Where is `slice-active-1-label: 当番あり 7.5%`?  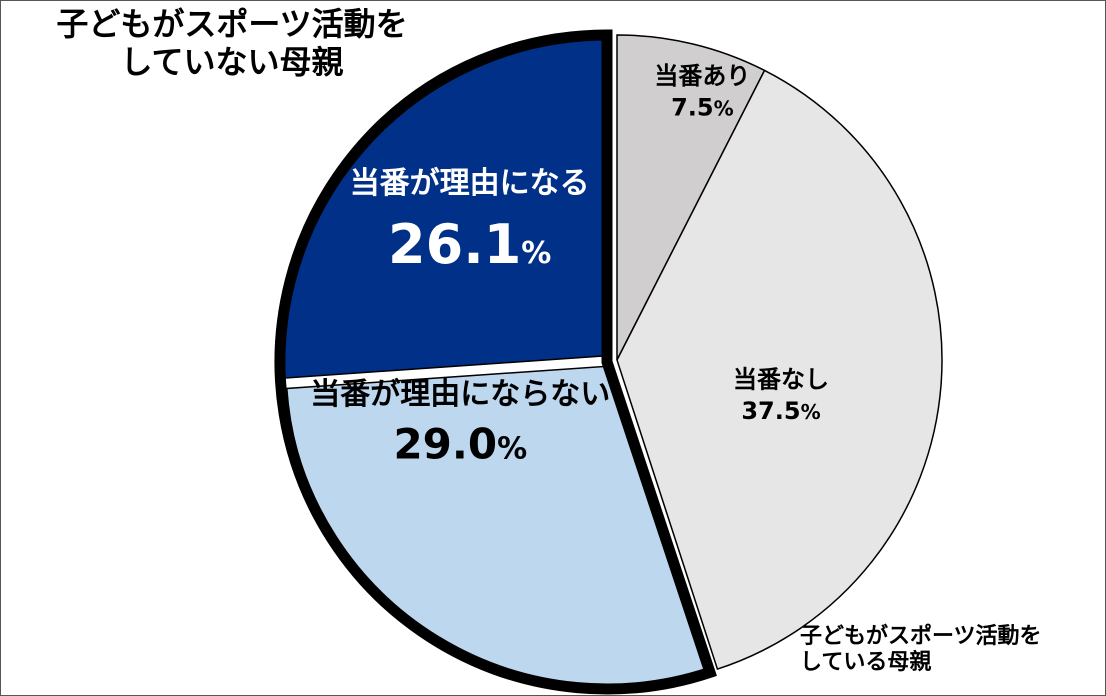 slice-active-1-label: 当番あり 7.5% is located at coordinates (702, 91).